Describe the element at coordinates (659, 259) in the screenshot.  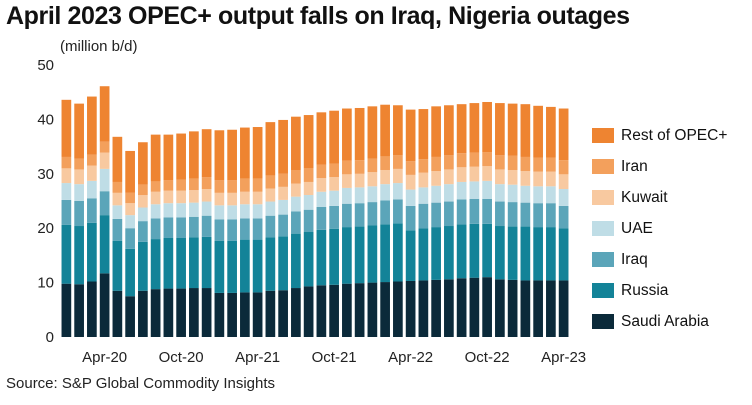
I see `legend-item: Iraq` at that location.